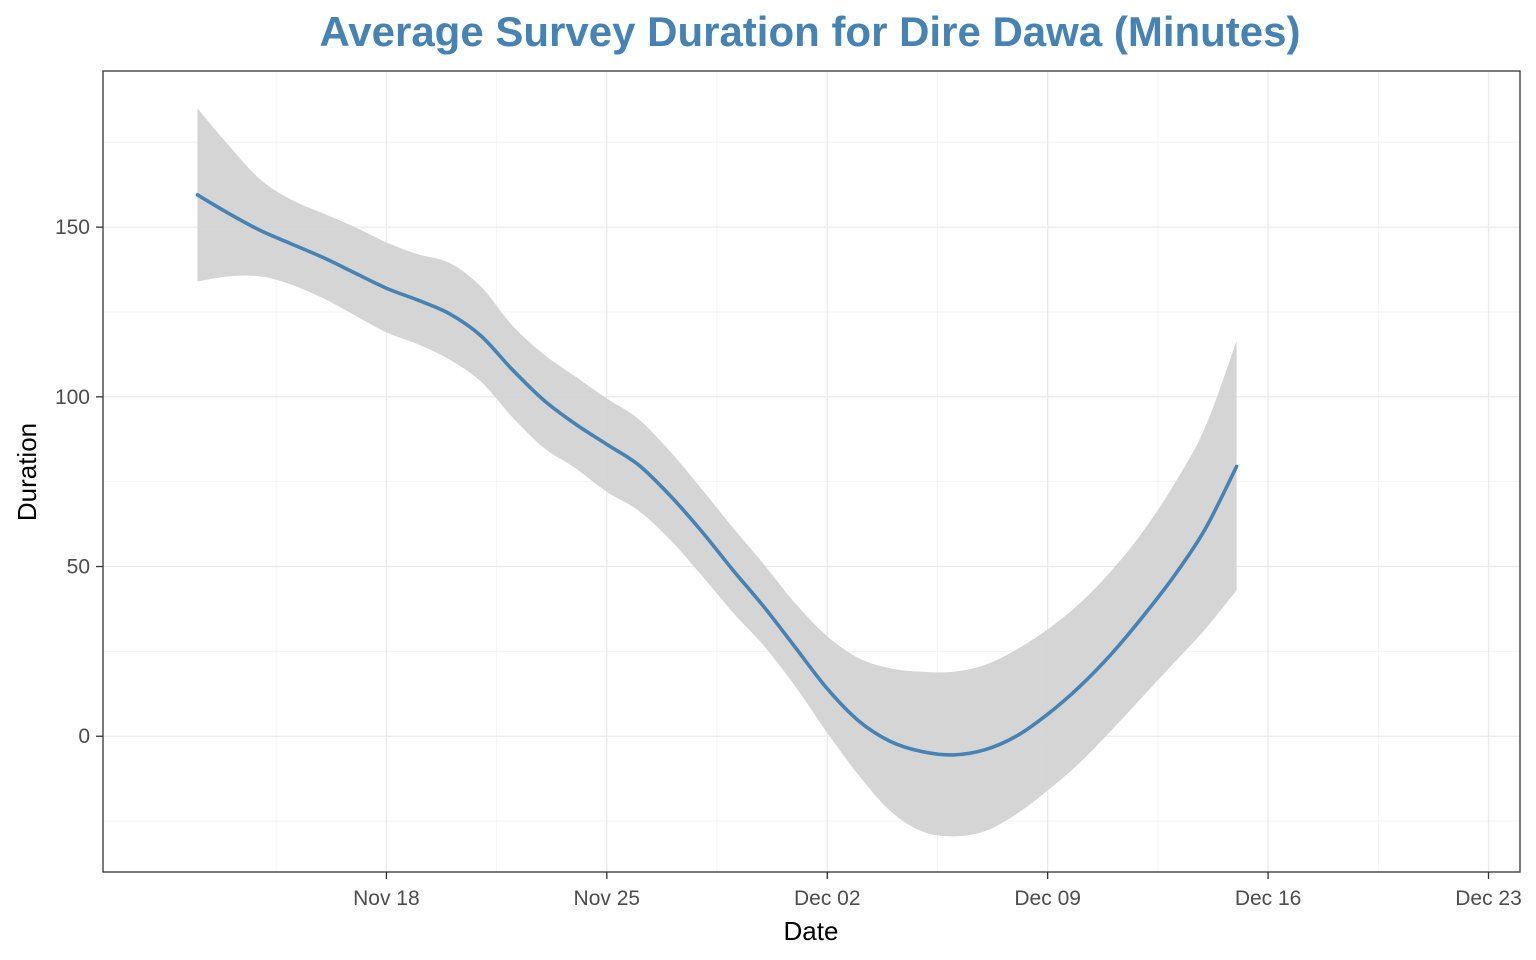 The width and height of the screenshot is (1536, 960). Describe the element at coordinates (937, 891) in the screenshot. I see `x-axis-ticks: Nov 18 Nov 25 Dec 02 Dec 09 Dec 16 Dec 23` at that location.